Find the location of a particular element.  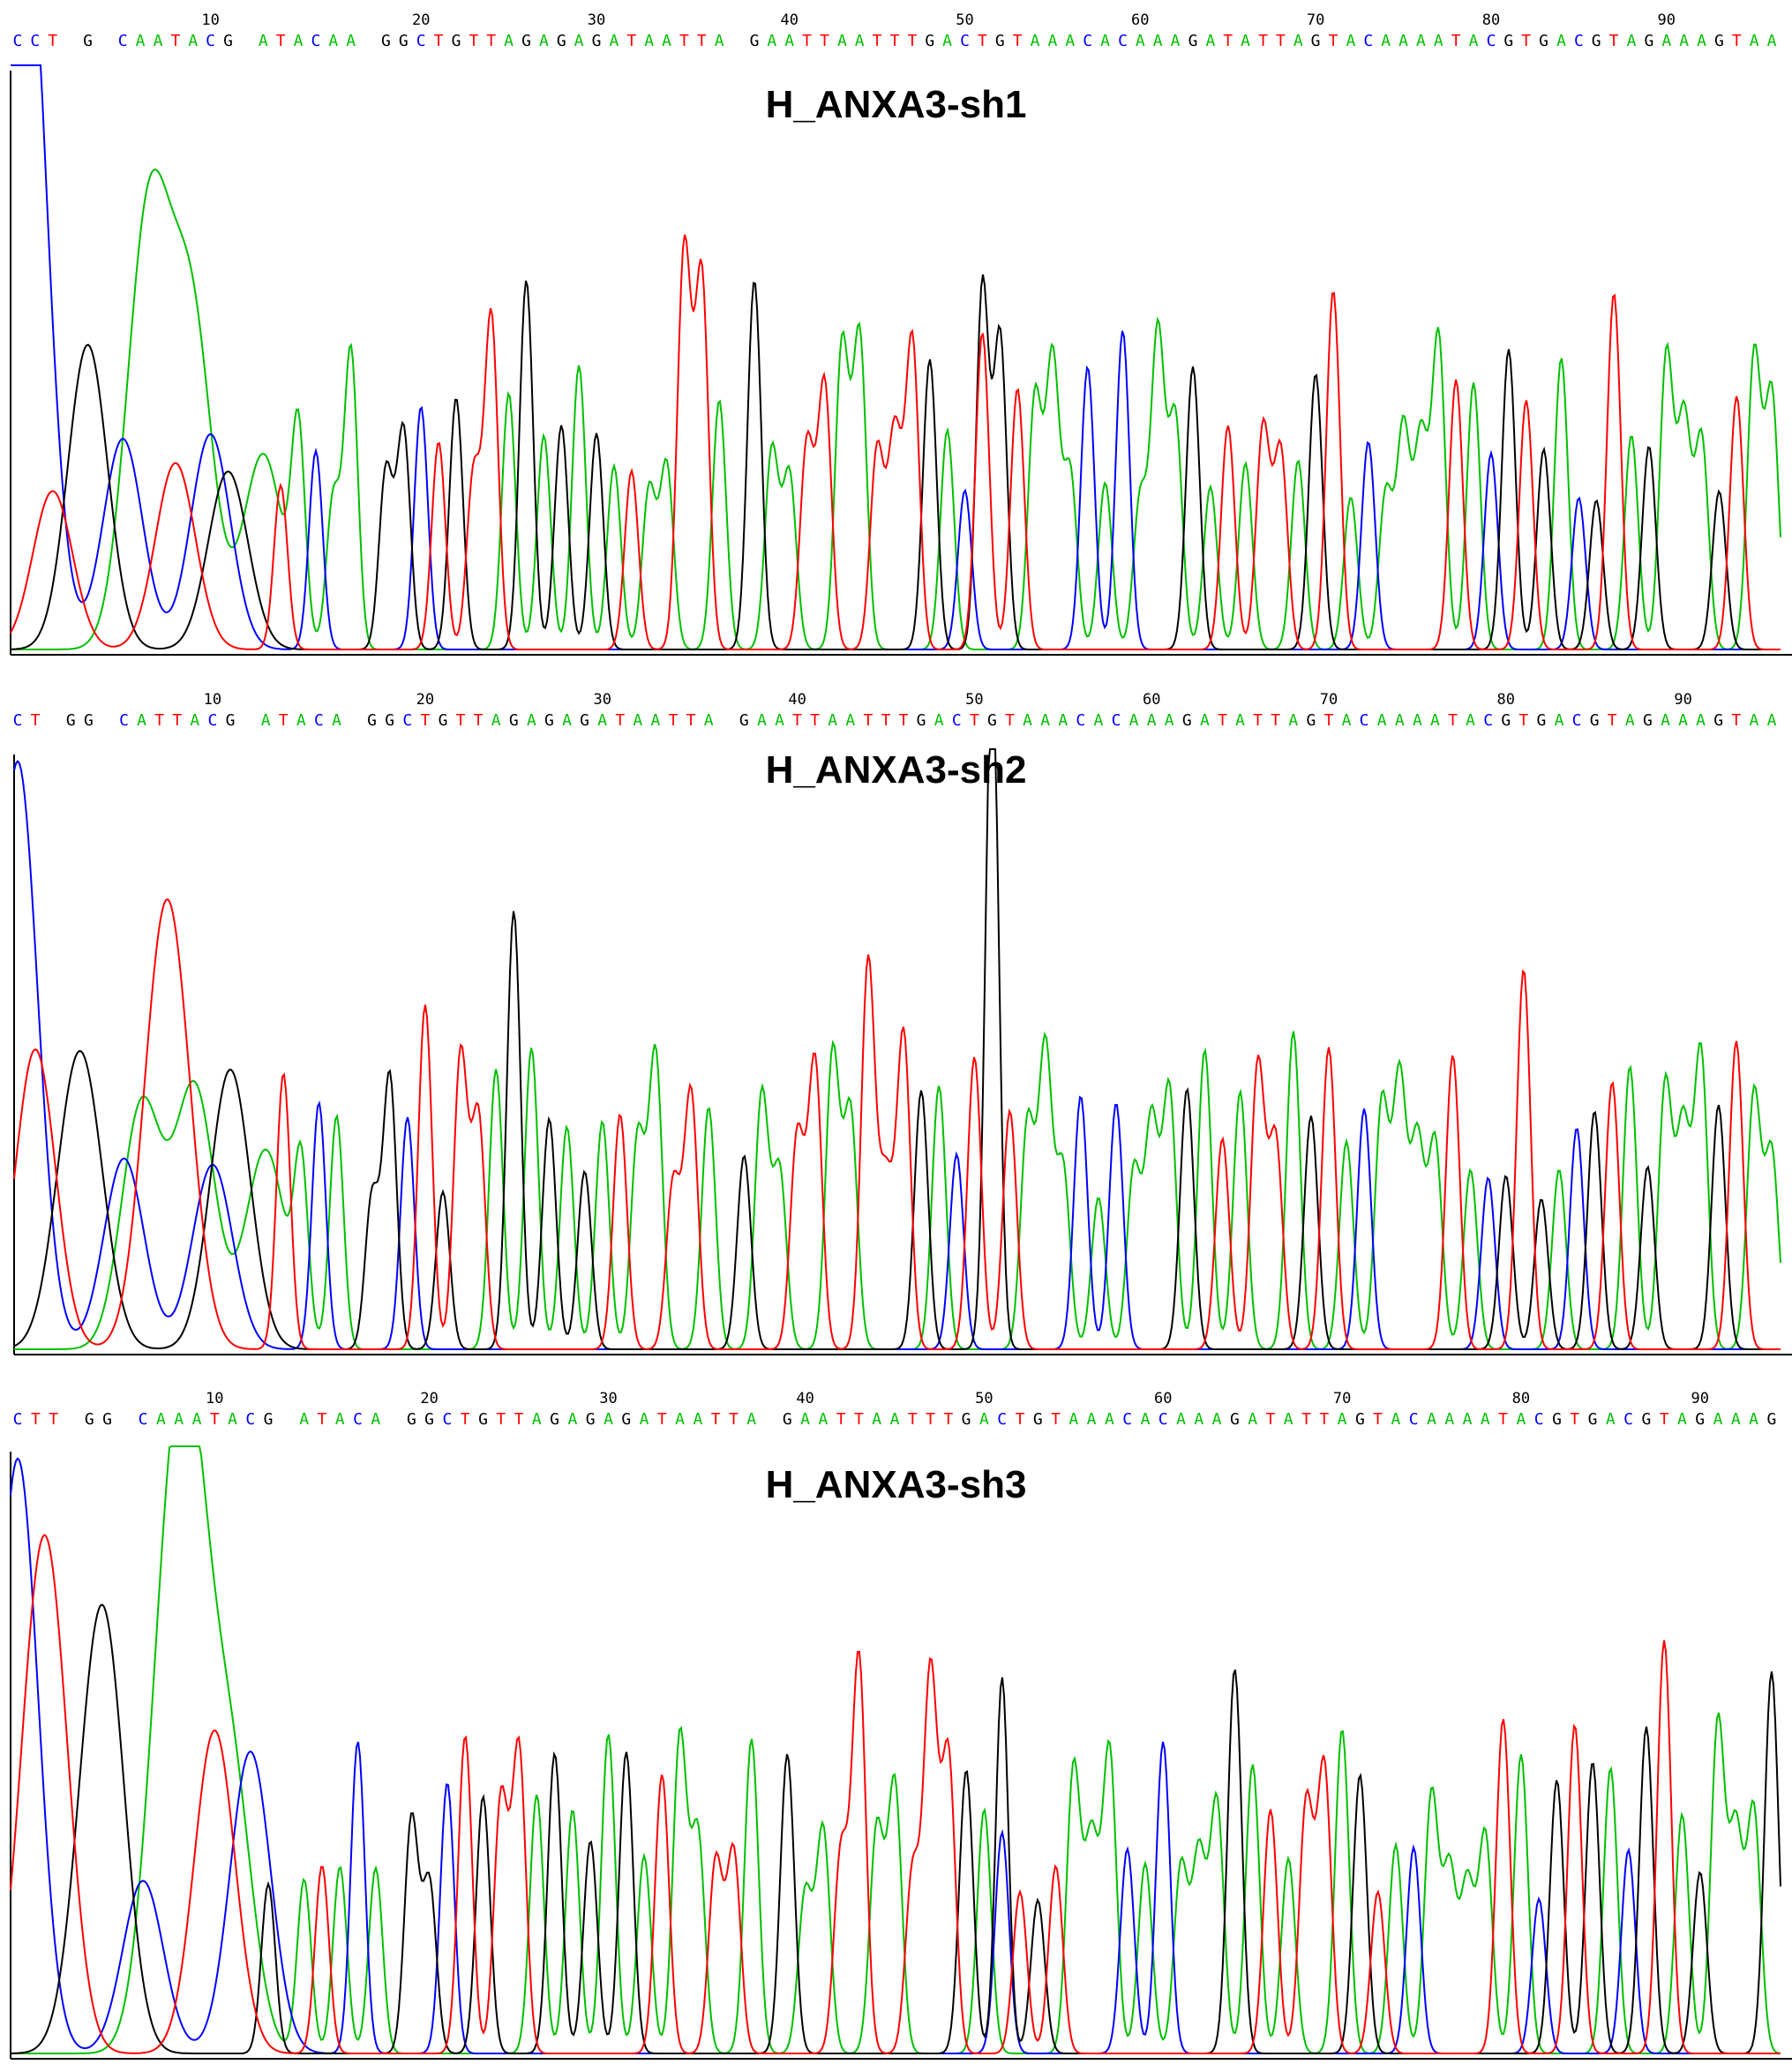

ruler-tick-label: 10 is located at coordinates (210, 20).